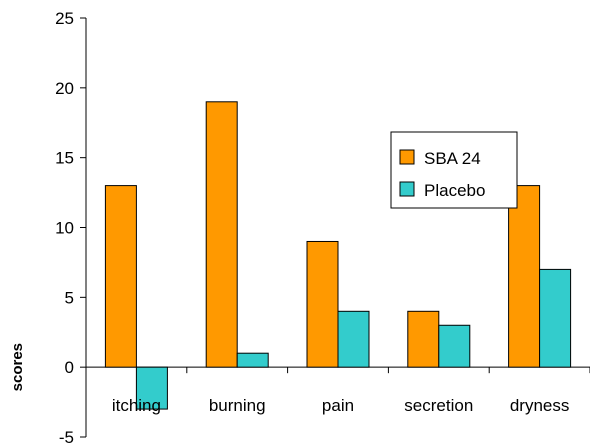 This screenshot has height=447, width=590. Describe the element at coordinates (438, 405) in the screenshot. I see `category-label: secretion` at that location.